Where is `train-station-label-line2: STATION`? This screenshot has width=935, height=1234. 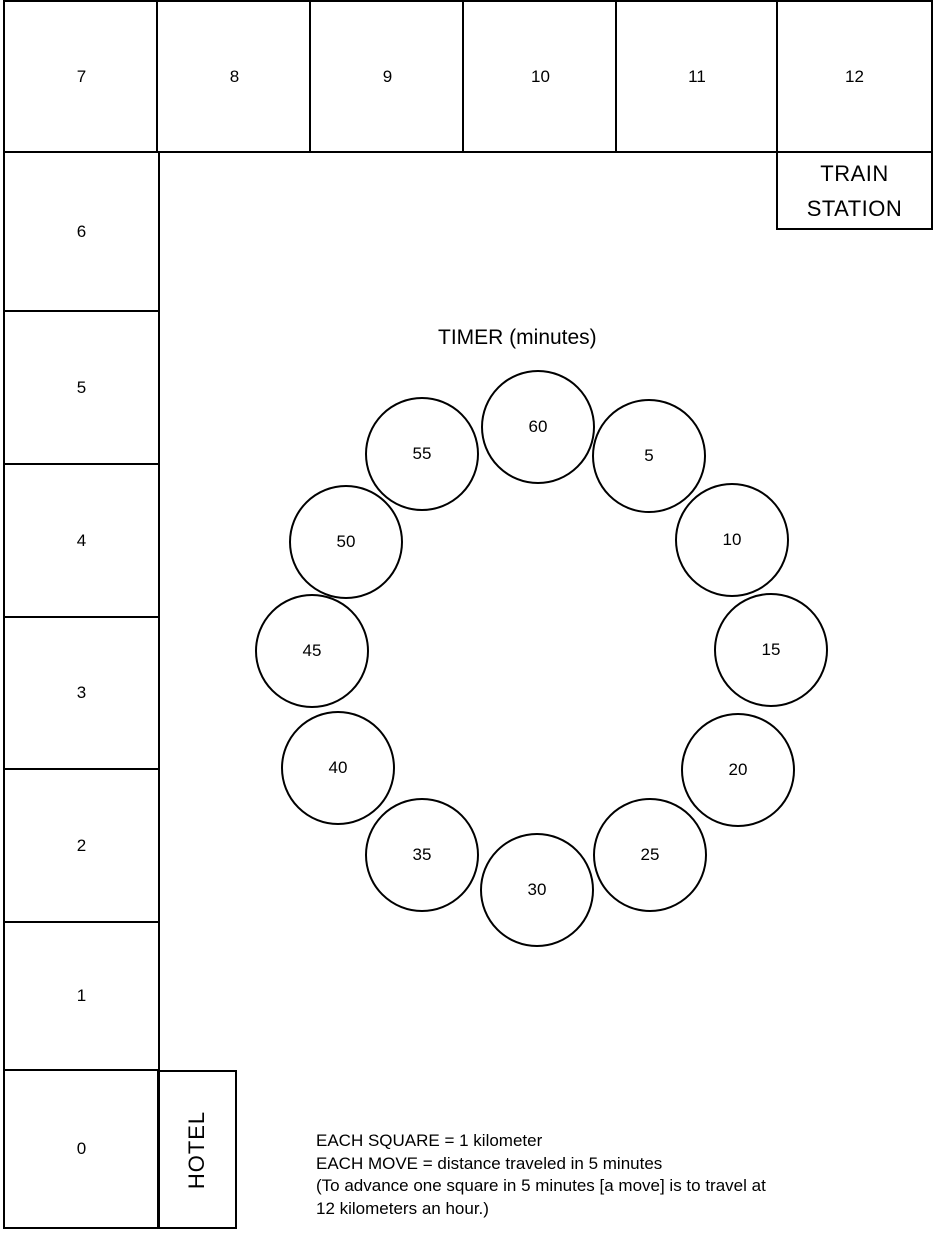
train-station-label-line2: STATION is located at coordinates (854, 208).